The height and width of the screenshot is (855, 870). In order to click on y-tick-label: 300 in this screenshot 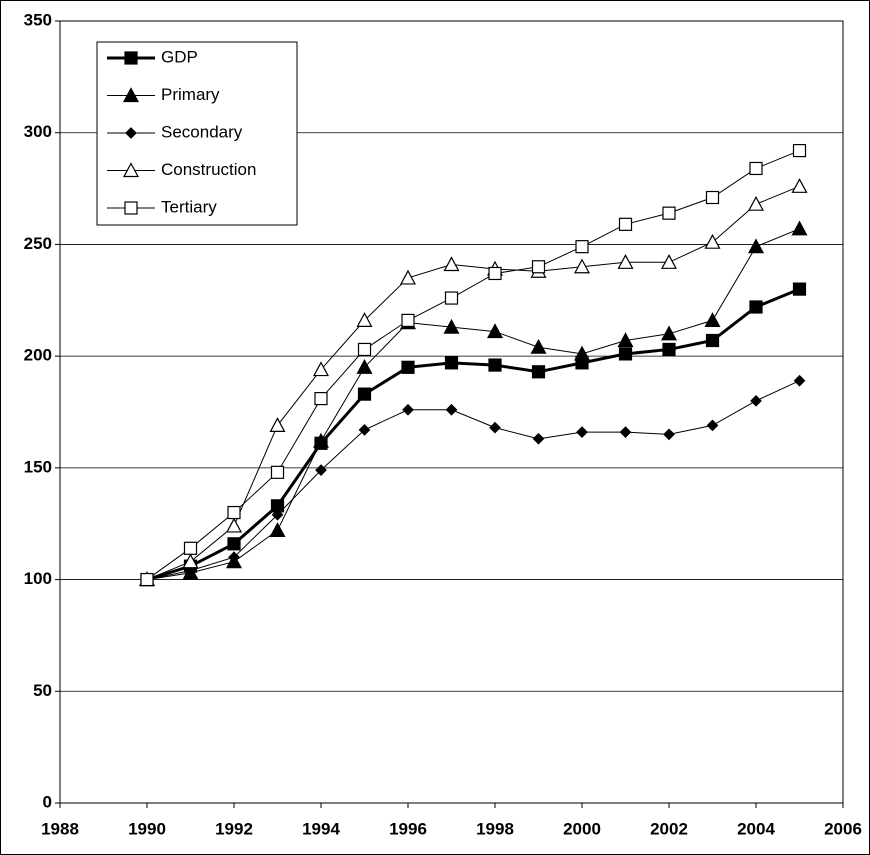, I will do `click(38, 131)`.